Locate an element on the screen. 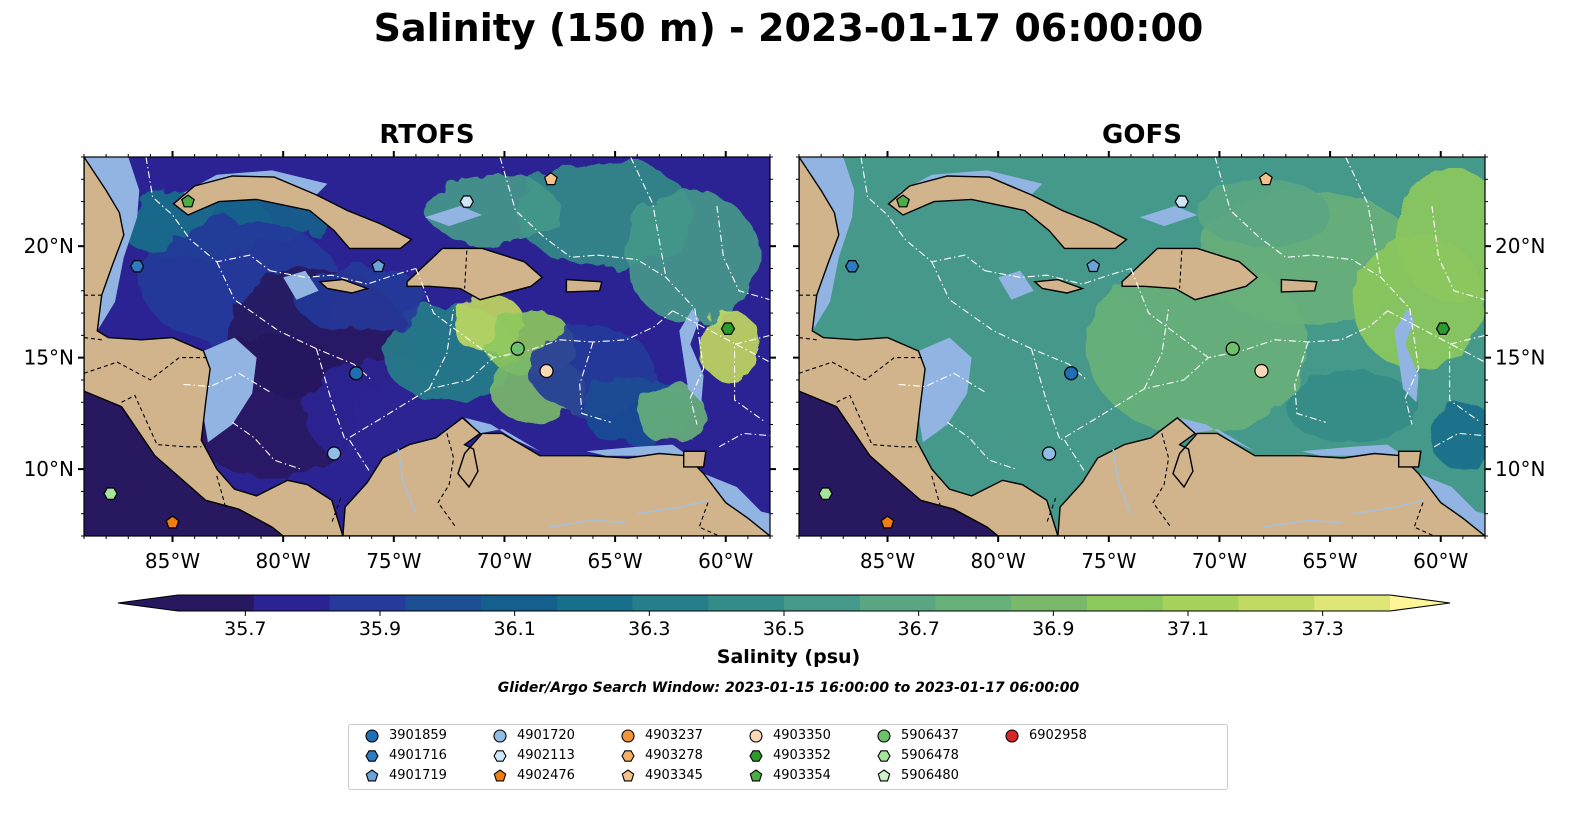 This screenshot has height=827, width=1577. colorbar-tick-label: 37.1 is located at coordinates (1188, 629).